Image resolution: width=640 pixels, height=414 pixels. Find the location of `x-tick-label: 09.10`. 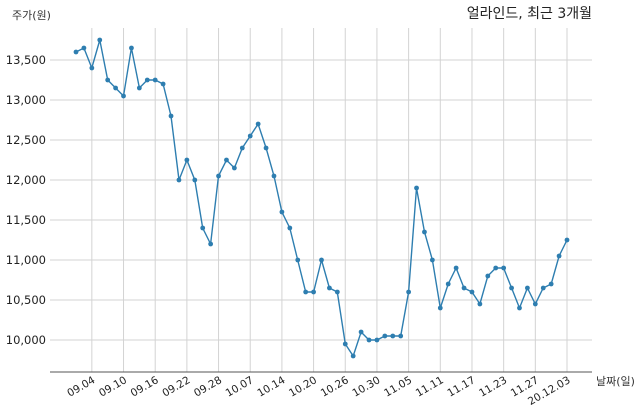

x-tick-label: 09.10 is located at coordinates (113, 386).